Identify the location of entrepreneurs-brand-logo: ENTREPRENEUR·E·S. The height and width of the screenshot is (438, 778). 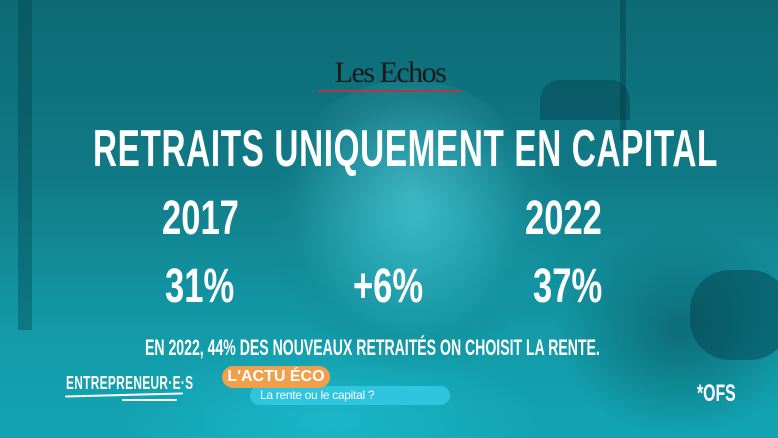
(130, 383).